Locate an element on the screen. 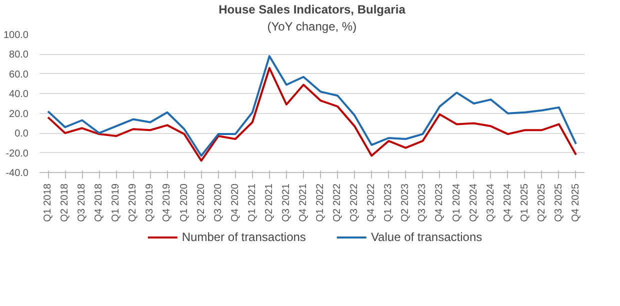  legend-label: Value of transactions is located at coordinates (426, 237).